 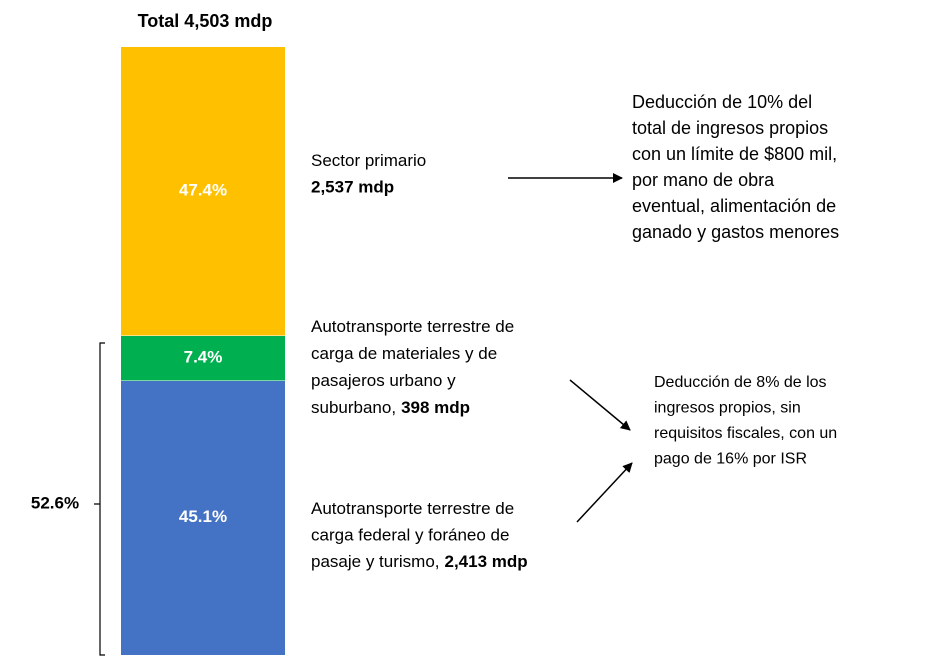 What do you see at coordinates (734, 206) in the screenshot?
I see `note-line: eventual, alimentación de` at bounding box center [734, 206].